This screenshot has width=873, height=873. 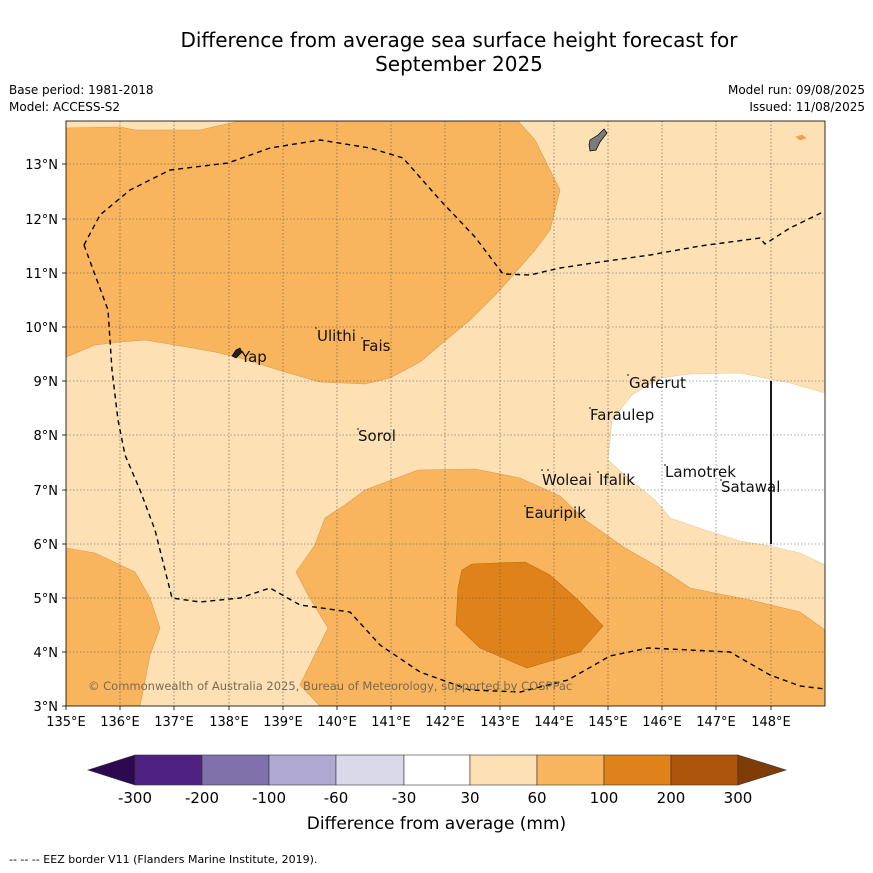 What do you see at coordinates (657, 383) in the screenshot?
I see `label-gaferut: Gaferut` at bounding box center [657, 383].